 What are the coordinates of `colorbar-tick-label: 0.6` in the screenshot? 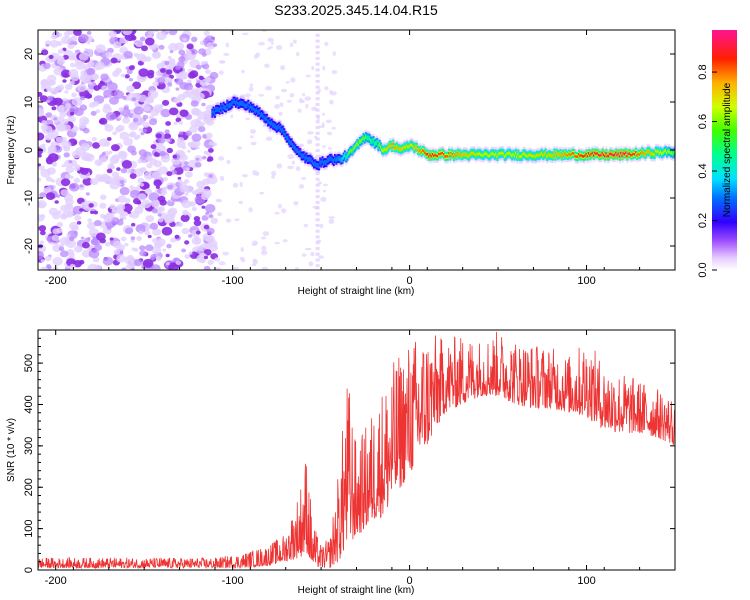 It's located at (703, 121).